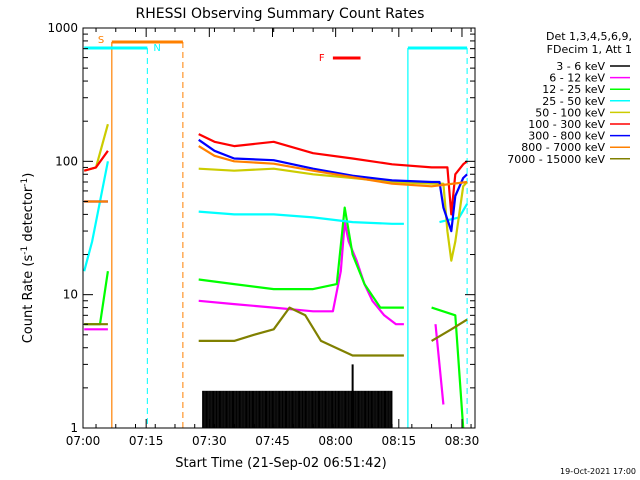 Image resolution: width=640 pixels, height=480 pixels. What do you see at coordinates (589, 49) in the screenshot?
I see `legend-header-decimation: FDecim 1, Att 1` at bounding box center [589, 49].